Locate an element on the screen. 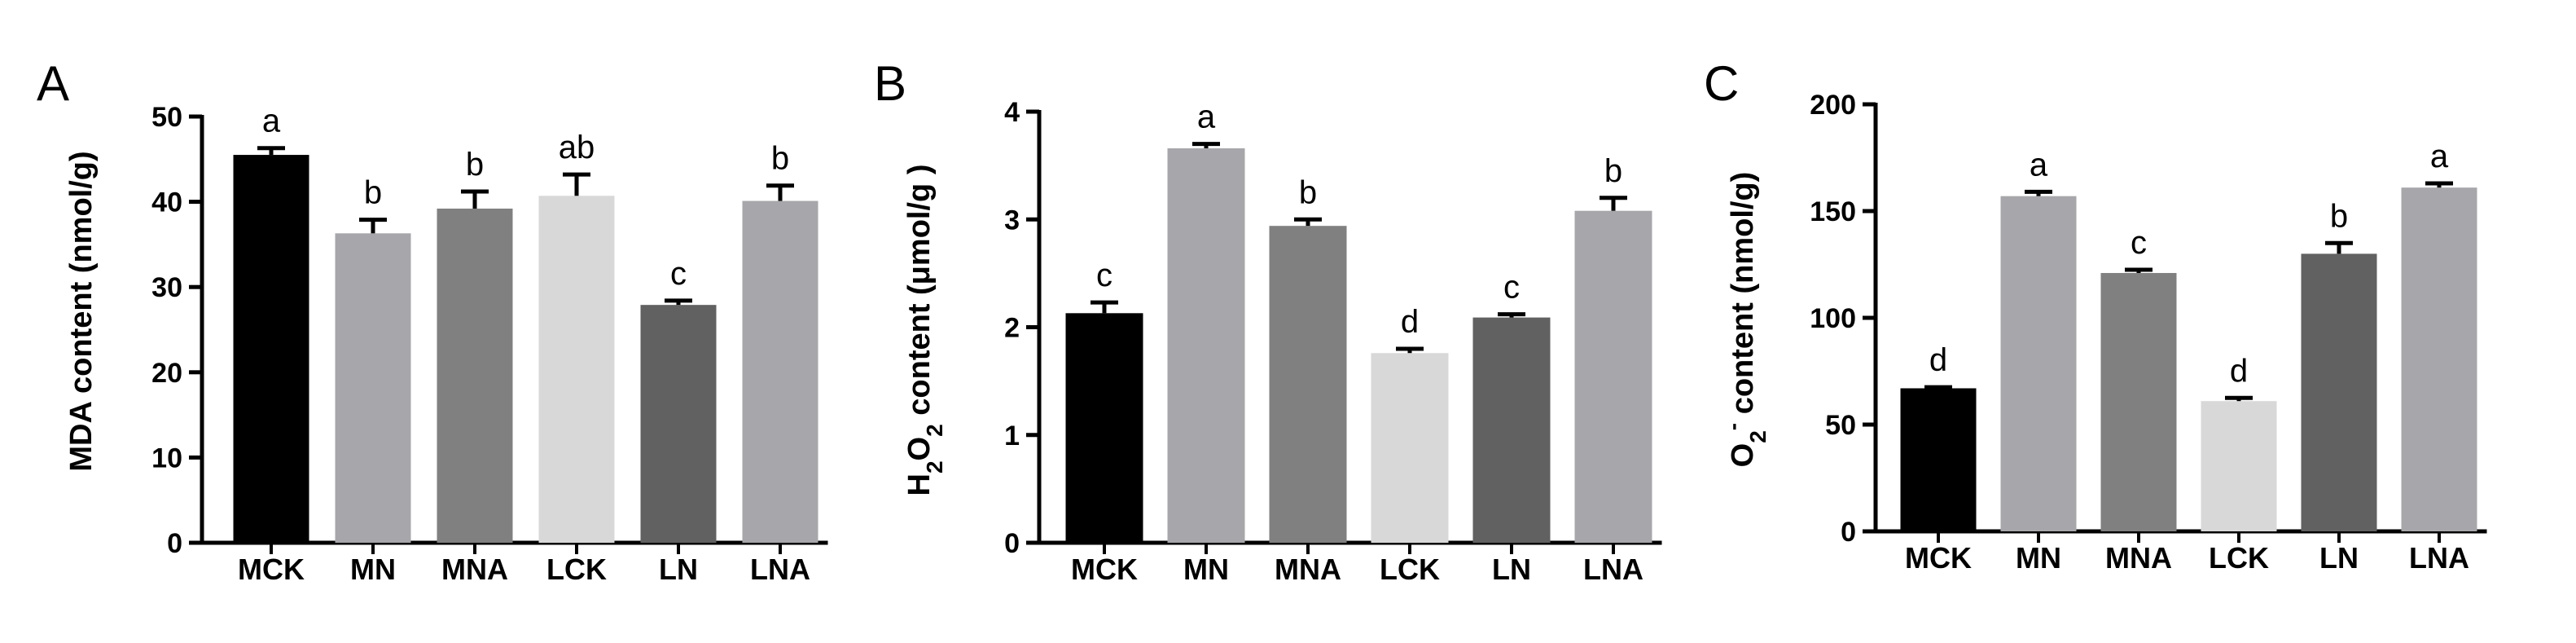 The height and width of the screenshot is (643, 2576). y-tick-label: 20 is located at coordinates (166, 373).